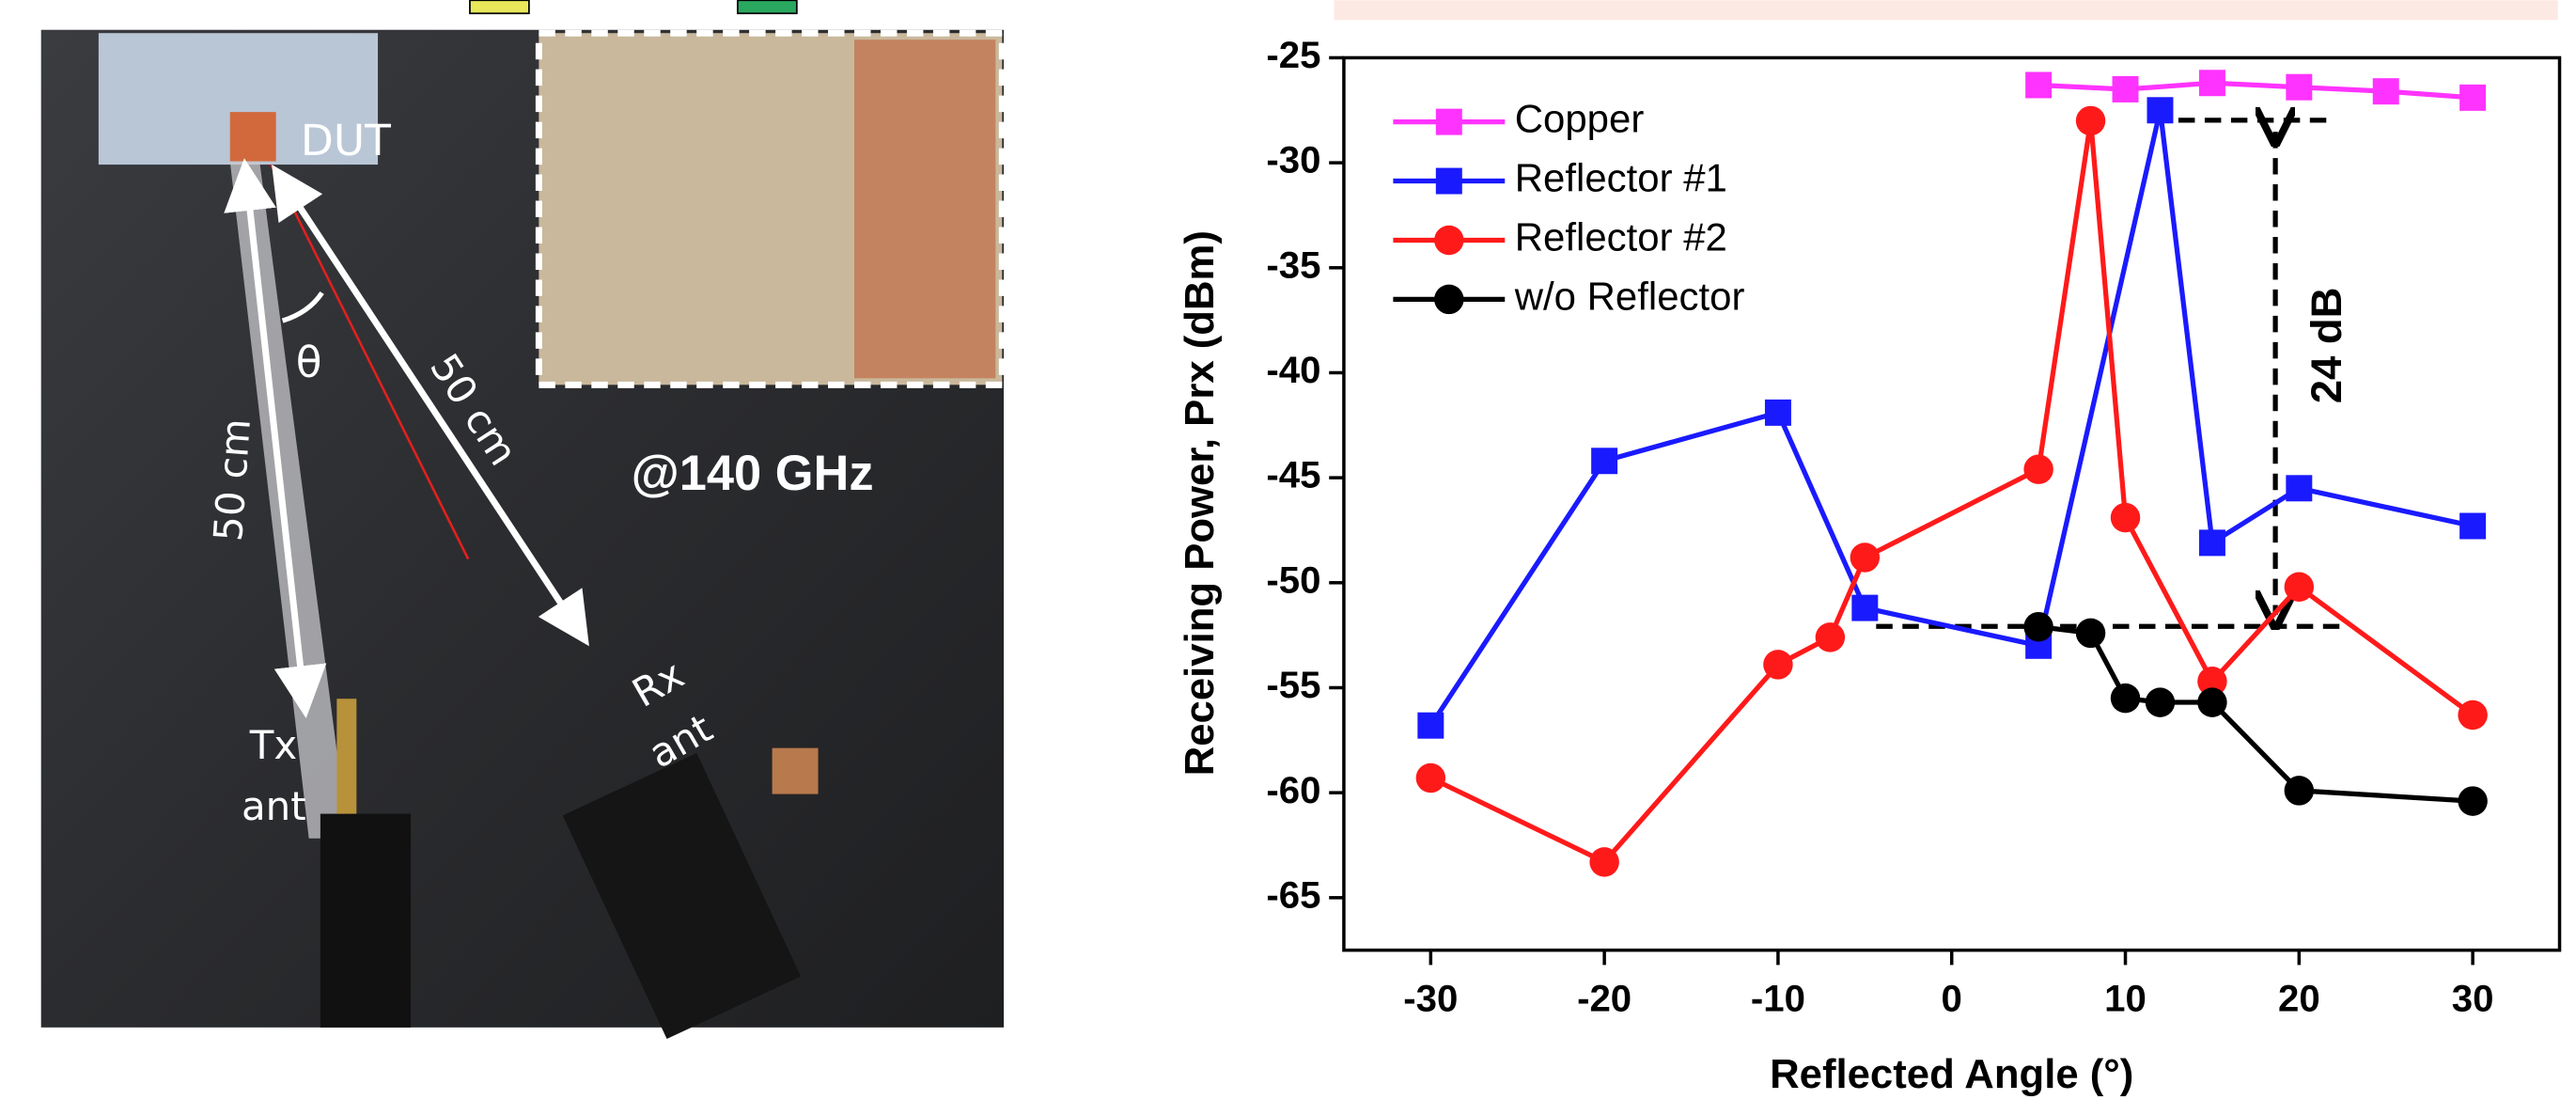  Describe the element at coordinates (1952, 1074) in the screenshot. I see `x-axis-title: Reflected Angle (°)` at that location.